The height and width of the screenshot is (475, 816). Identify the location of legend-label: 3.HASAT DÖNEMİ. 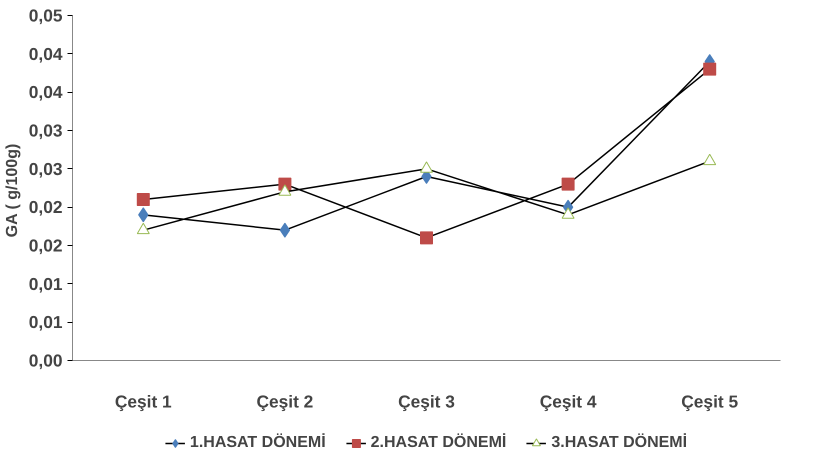
(619, 443).